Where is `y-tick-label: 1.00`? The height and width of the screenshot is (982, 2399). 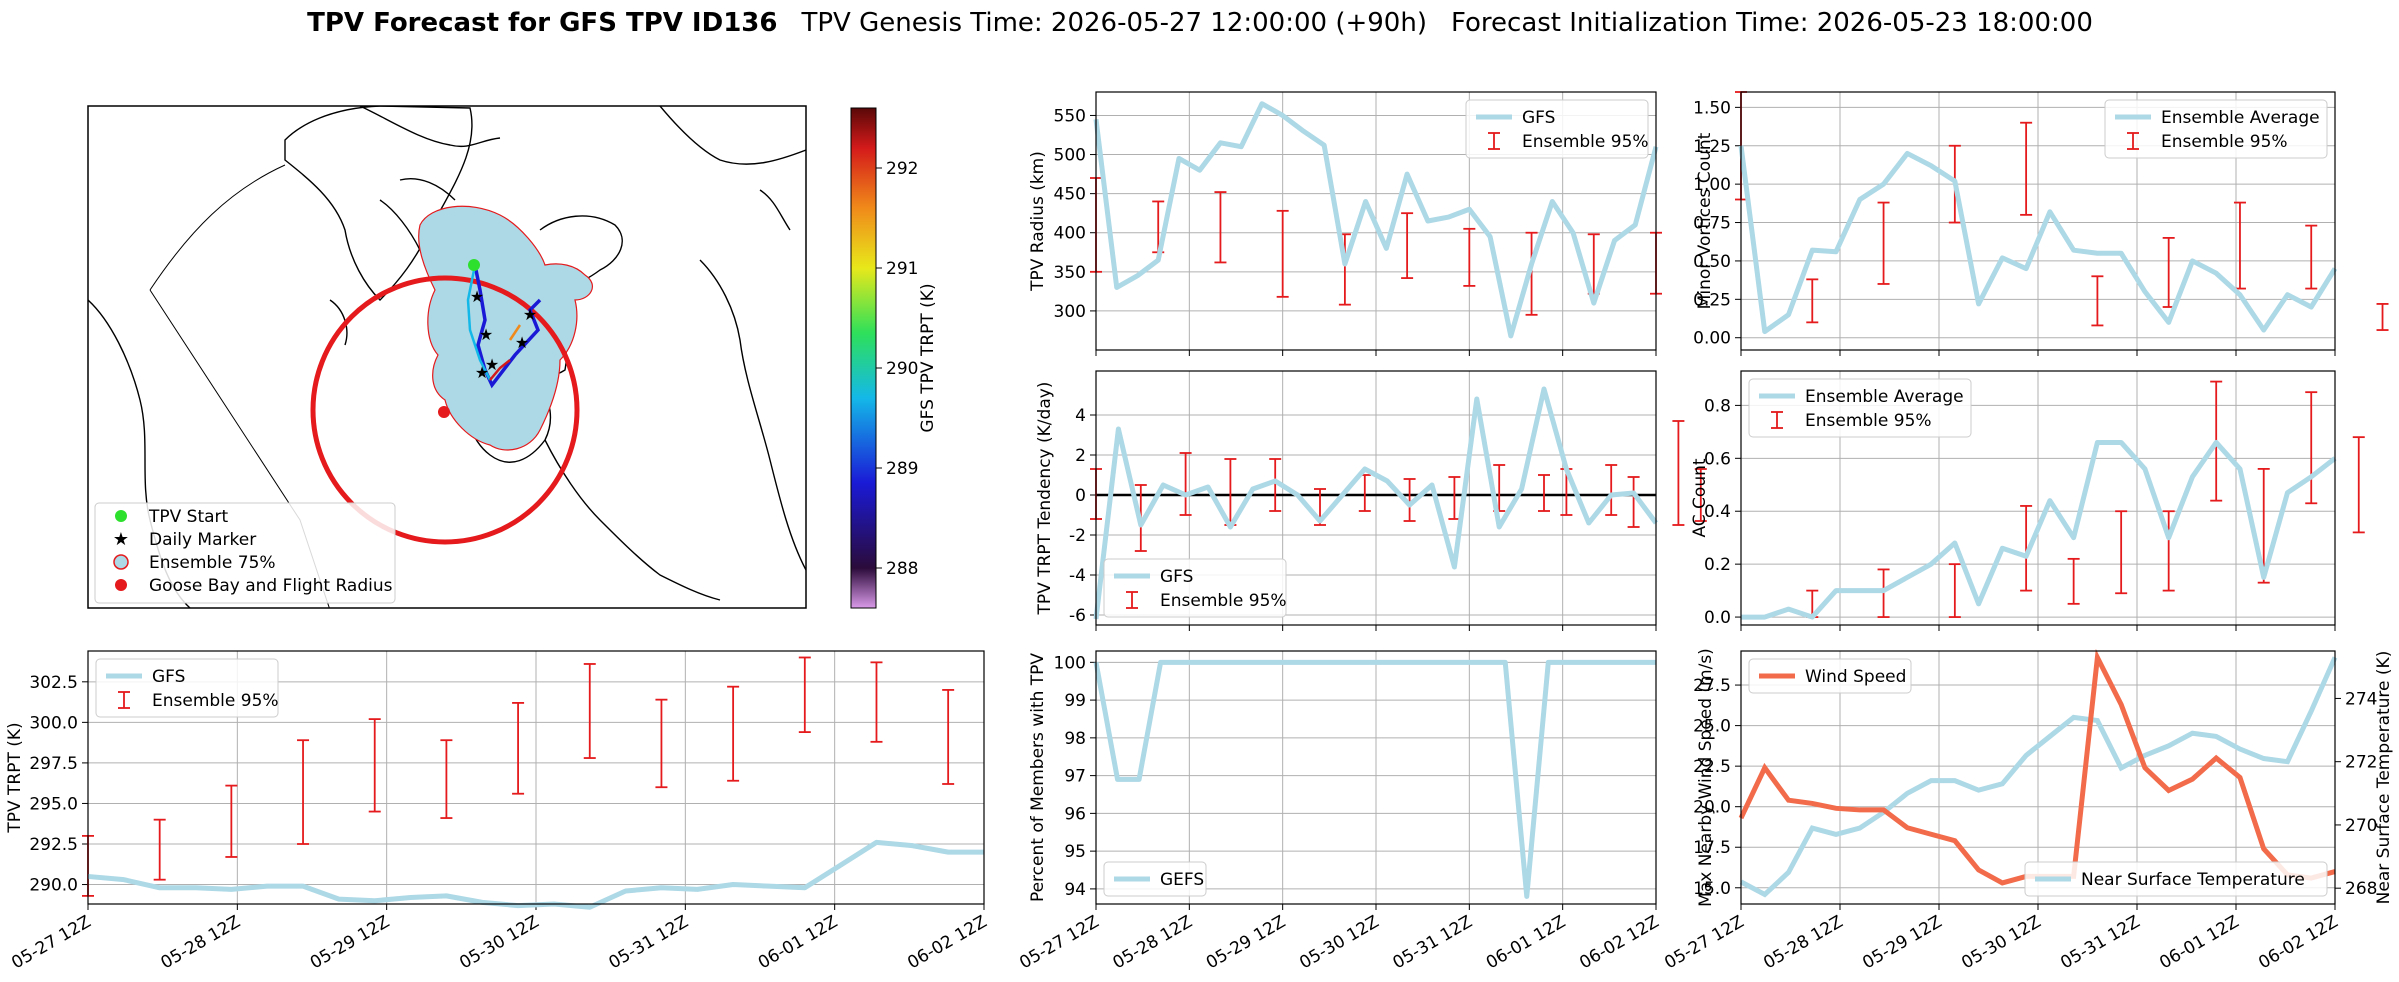 y-tick-label: 1.00 is located at coordinates (1712, 185).